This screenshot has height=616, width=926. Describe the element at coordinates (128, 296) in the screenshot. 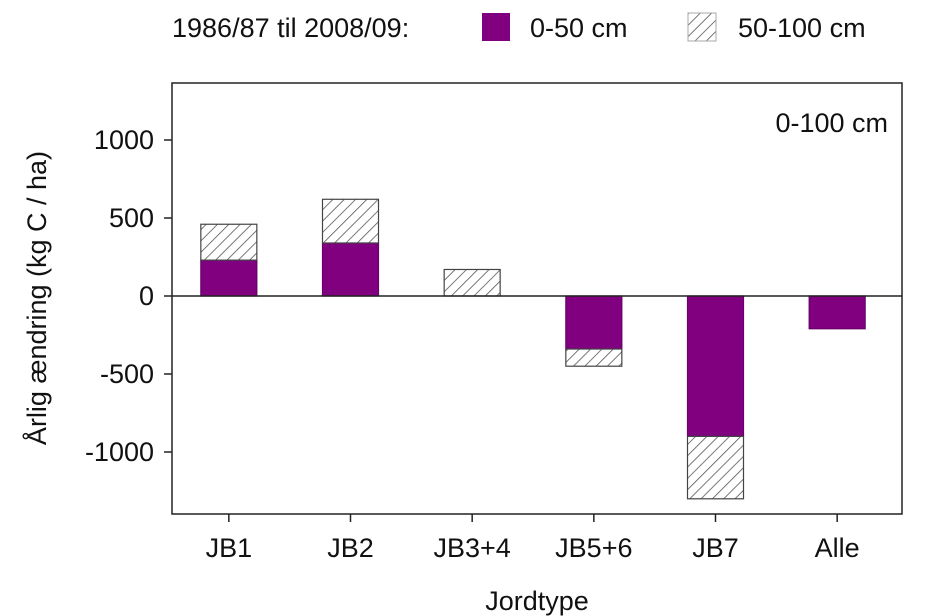

I see `y-axis: -1000 -500 0 500 1000` at that location.